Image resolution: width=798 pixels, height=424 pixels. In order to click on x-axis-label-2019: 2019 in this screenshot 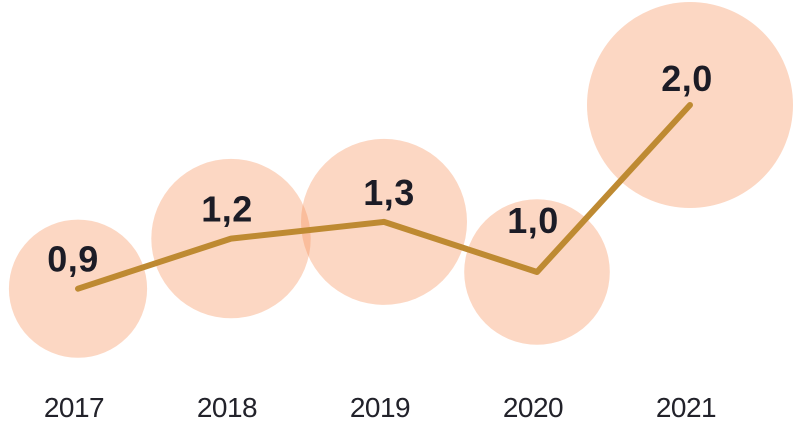, I will do `click(380, 407)`.